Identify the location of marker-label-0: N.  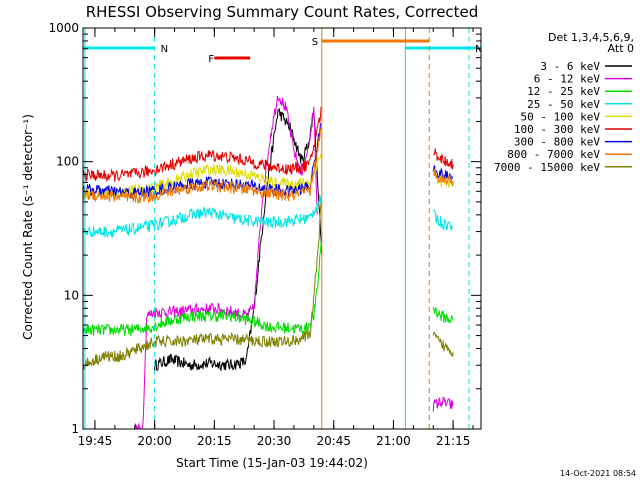
(164, 49).